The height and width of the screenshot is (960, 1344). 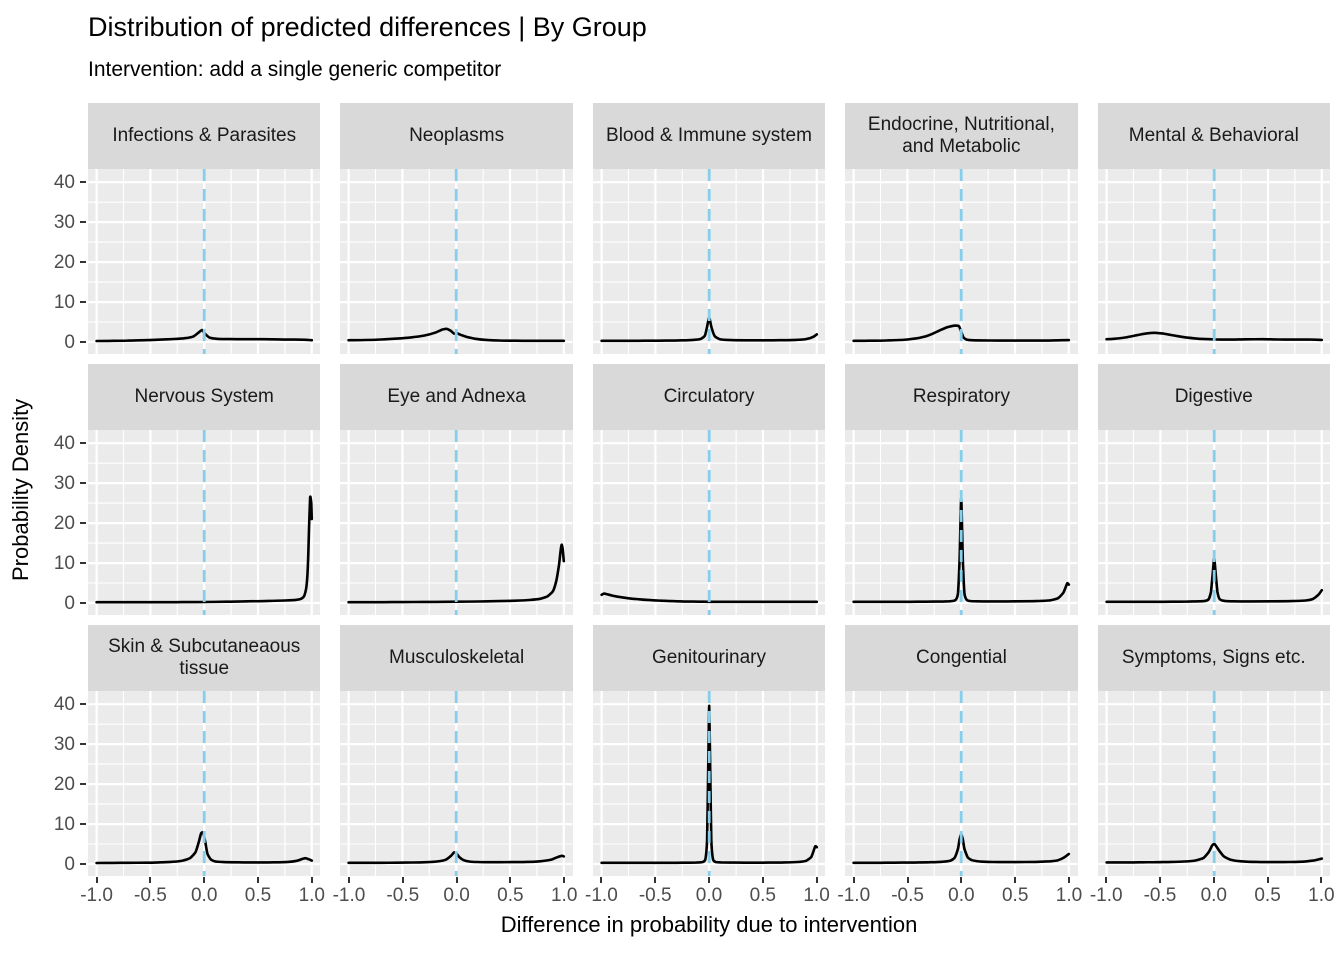 I want to click on facet: Nervous System 0 10 20 30 40, so click(x=187, y=489).